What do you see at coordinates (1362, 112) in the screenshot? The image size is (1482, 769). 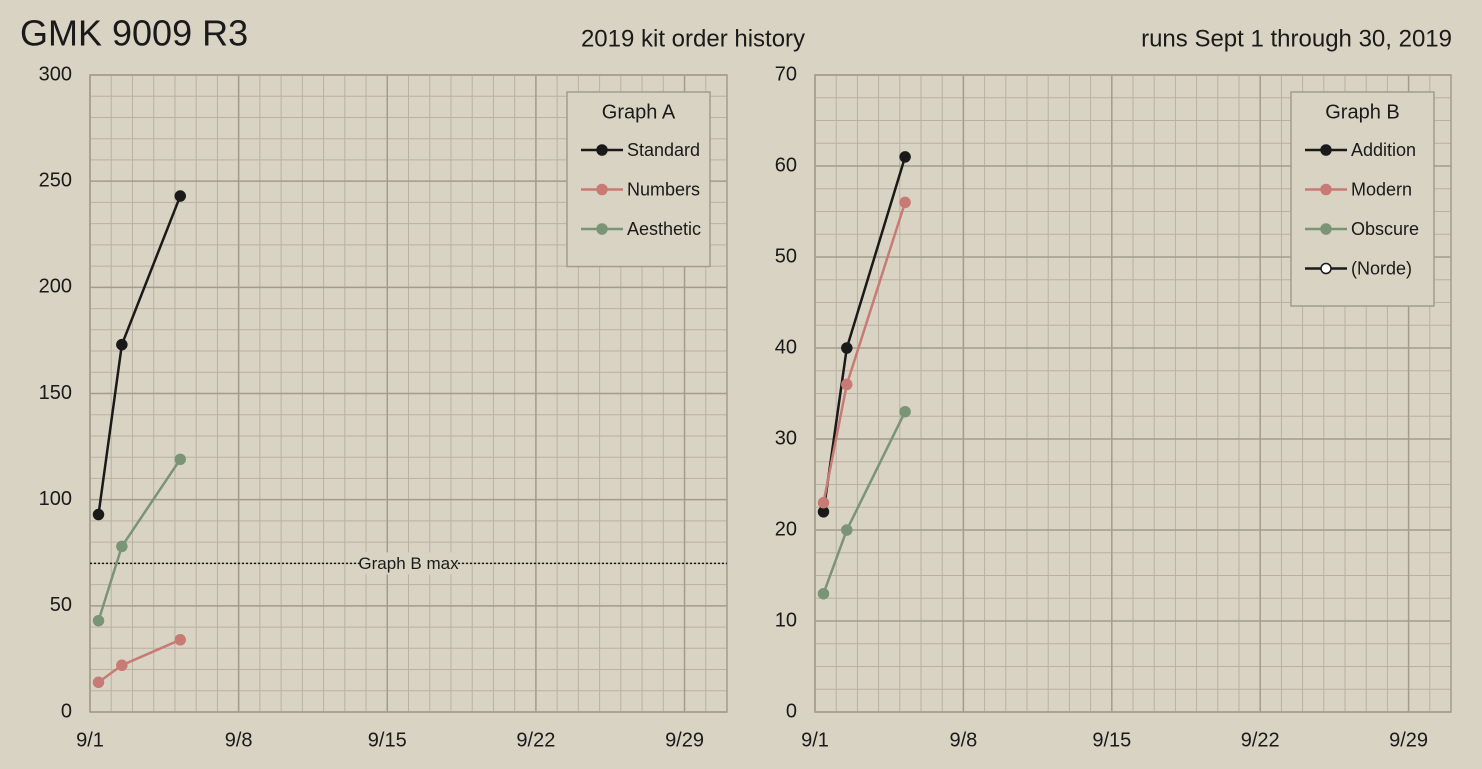 I see `legend-title: Graph B` at bounding box center [1362, 112].